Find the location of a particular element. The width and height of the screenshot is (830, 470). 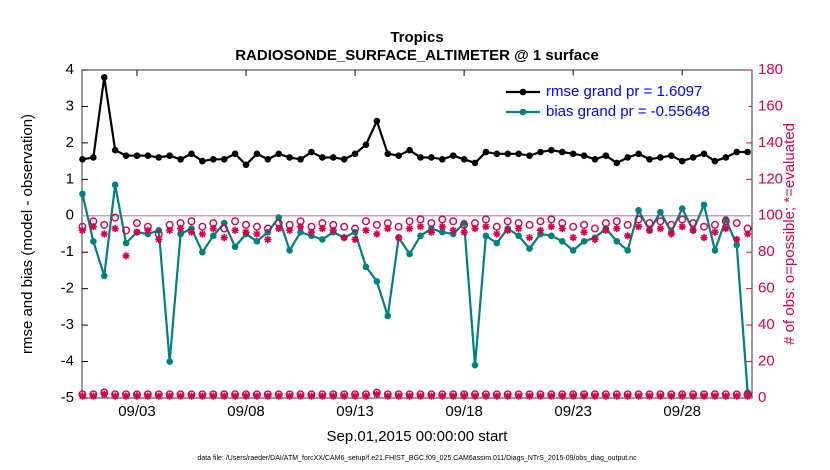

x-tick-label: 09/28 is located at coordinates (682, 411).